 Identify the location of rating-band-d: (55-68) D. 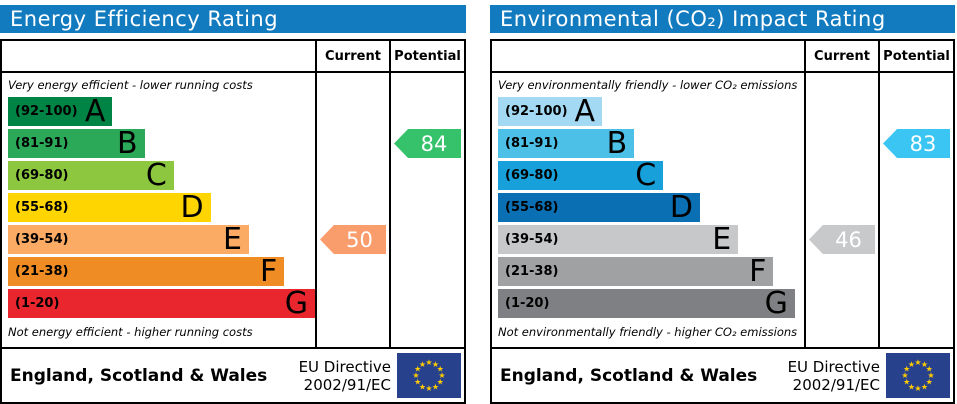
(651, 209).